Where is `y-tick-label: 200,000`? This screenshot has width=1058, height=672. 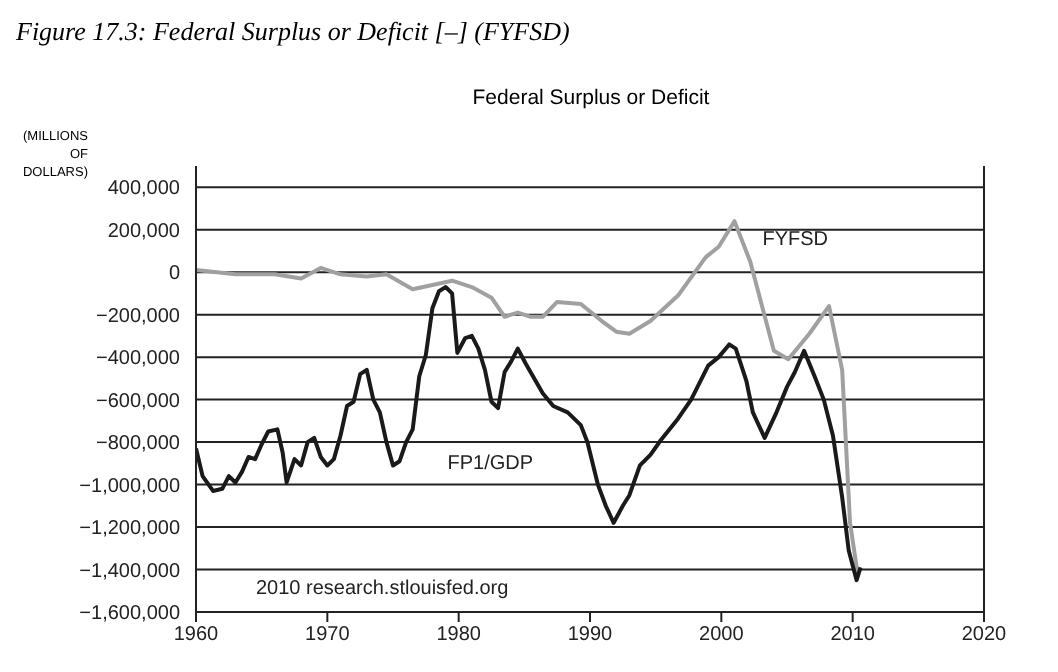 y-tick-label: 200,000 is located at coordinates (144, 231).